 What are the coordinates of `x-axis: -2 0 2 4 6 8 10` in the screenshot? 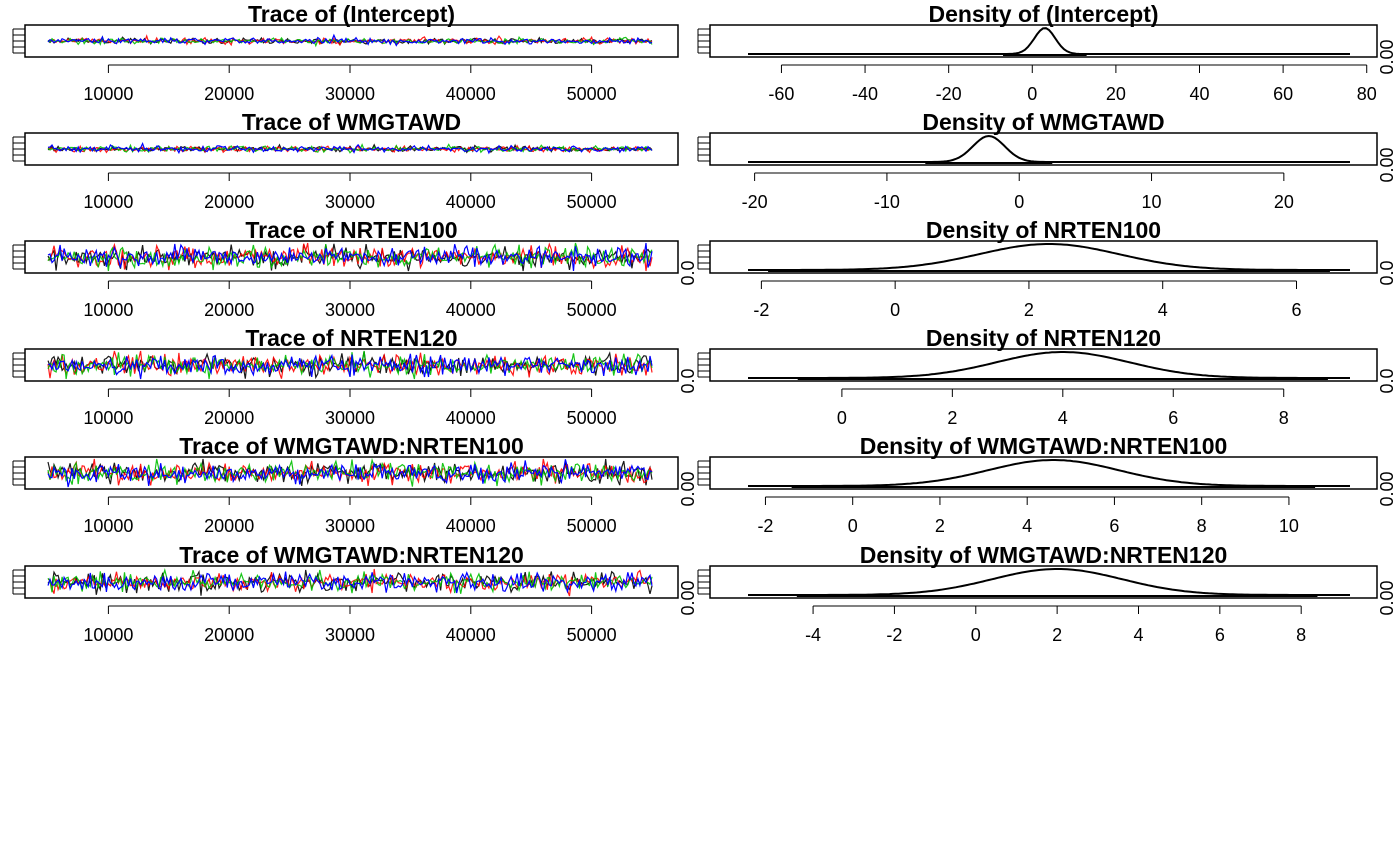 It's located at (1028, 516).